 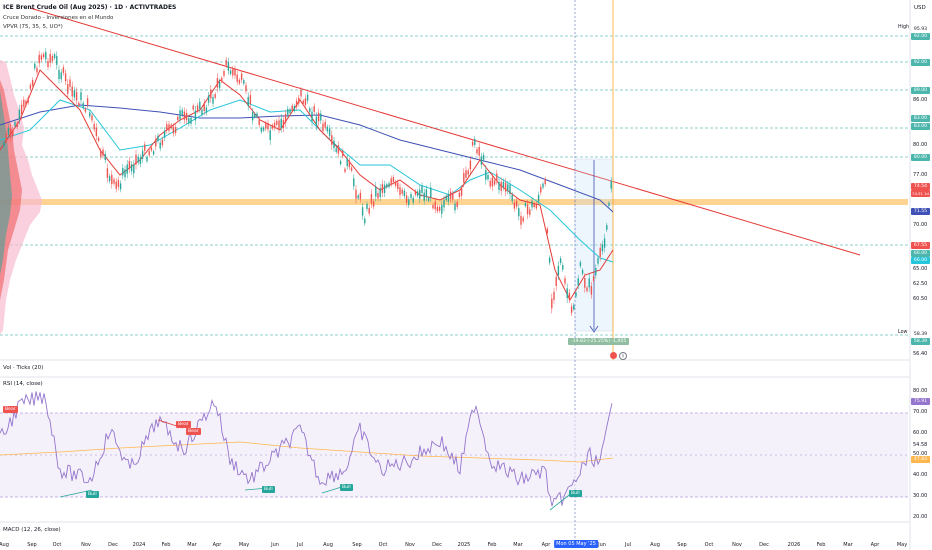 I want to click on flag-icon, so click(x=613, y=355).